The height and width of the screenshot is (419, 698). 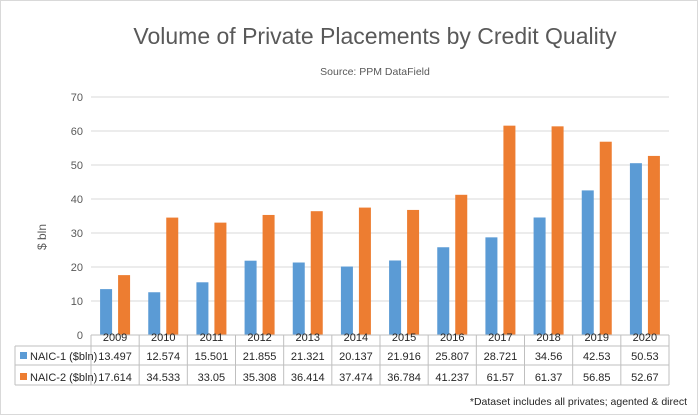 What do you see at coordinates (635, 249) in the screenshot?
I see `bar-naic1-2020` at bounding box center [635, 249].